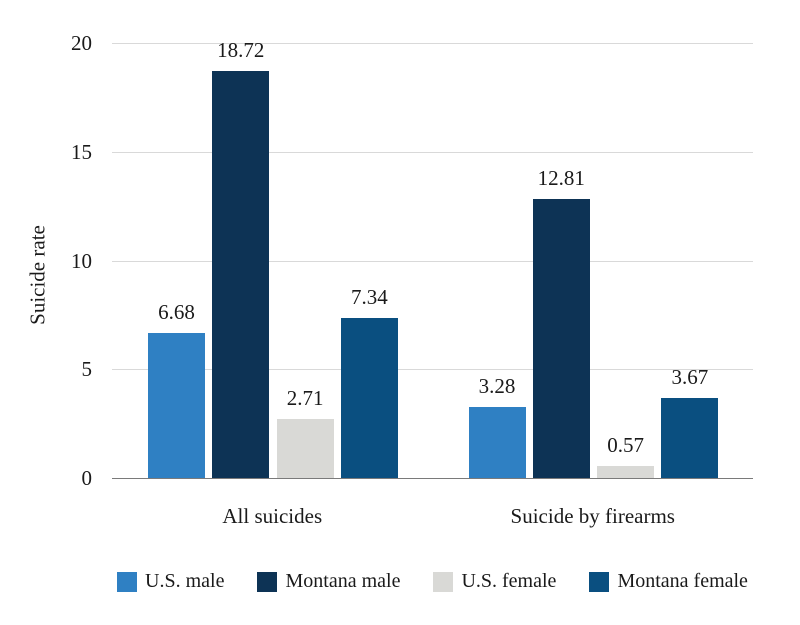 The width and height of the screenshot is (800, 625). I want to click on legend-item-montana-female: Montana female, so click(668, 581).